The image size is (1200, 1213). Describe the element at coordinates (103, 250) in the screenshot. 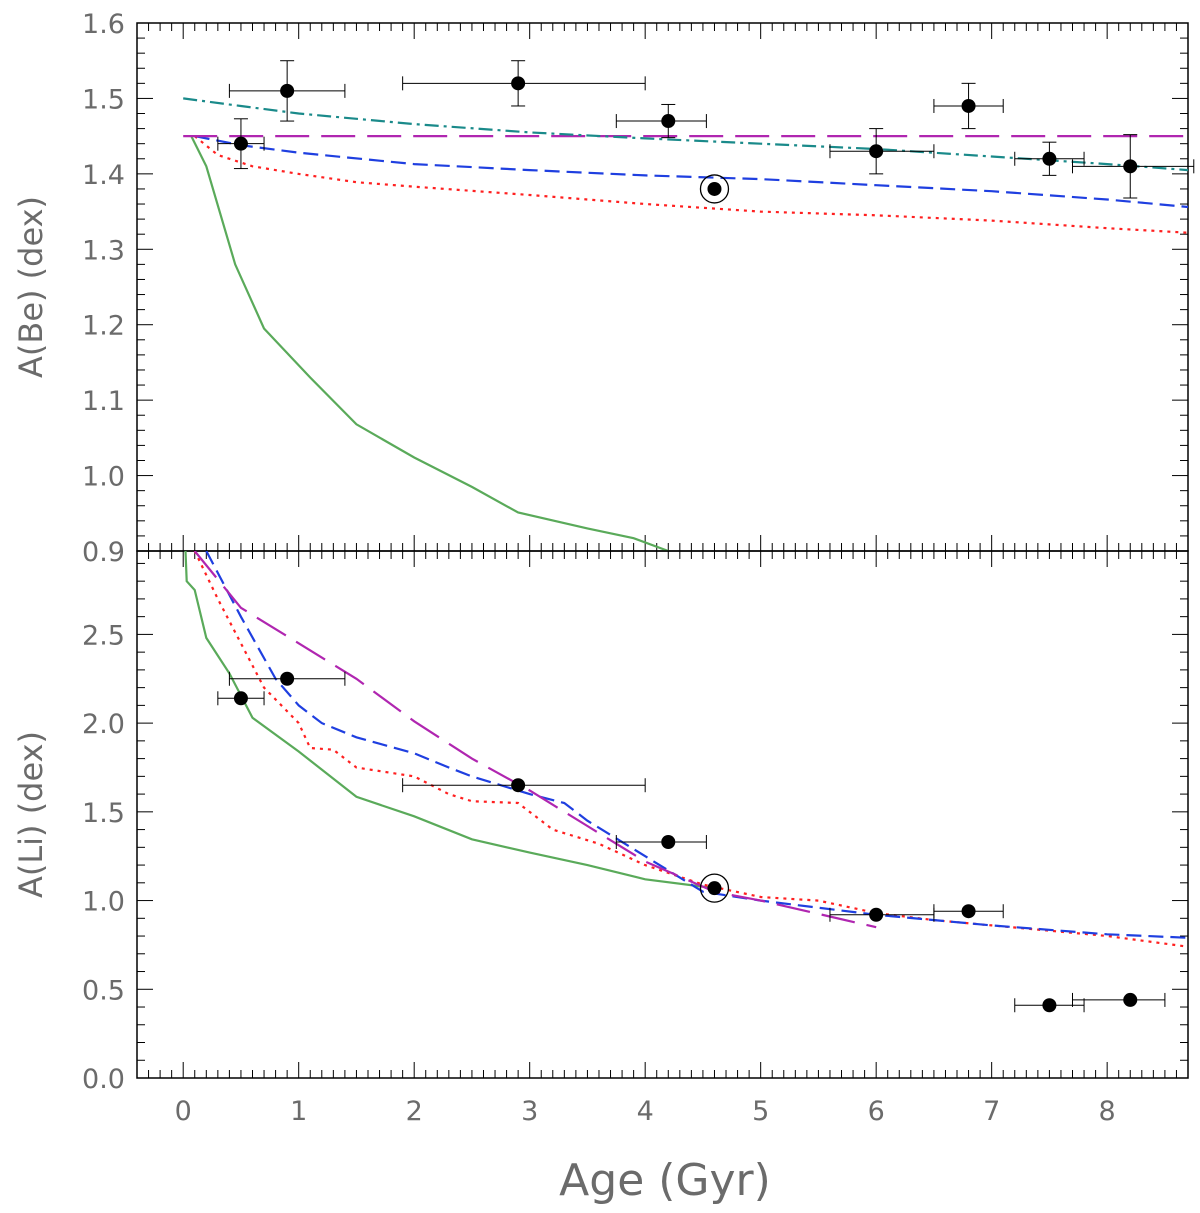

I see `y-tick-label: 1.3` at that location.